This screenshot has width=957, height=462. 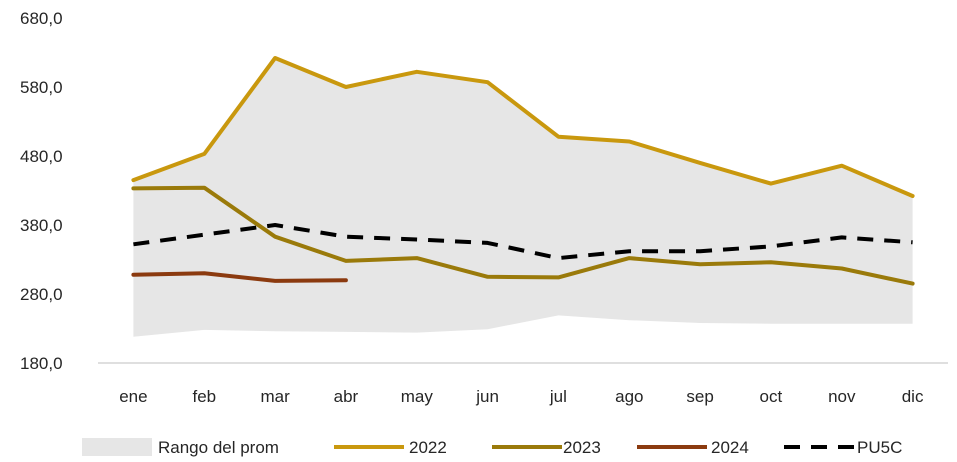 What do you see at coordinates (41, 156) in the screenshot?
I see `y-tick-label: 480,0` at bounding box center [41, 156].